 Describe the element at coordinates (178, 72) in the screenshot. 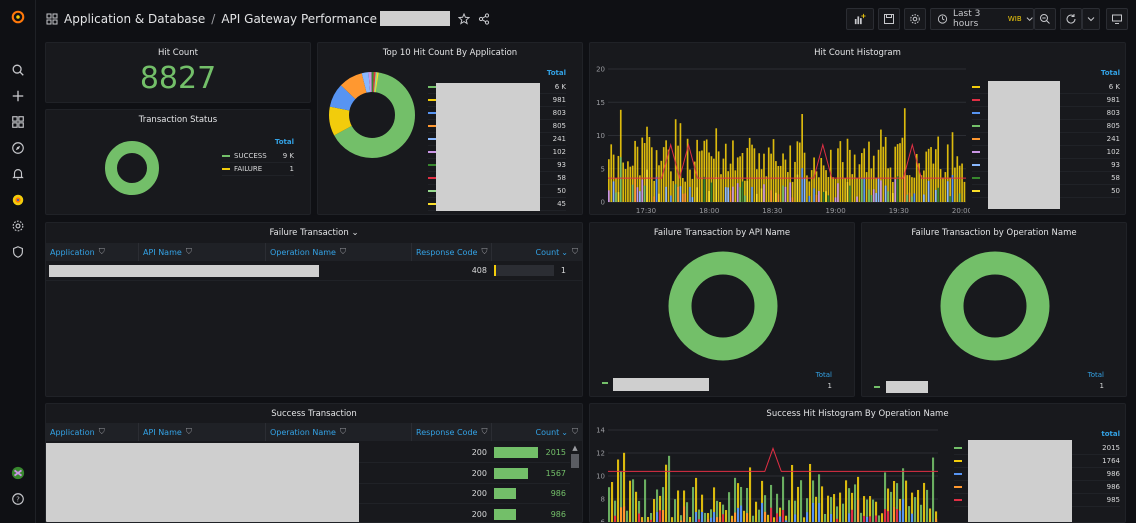

I see `panel-hit-count: Hit Count 8827` at that location.